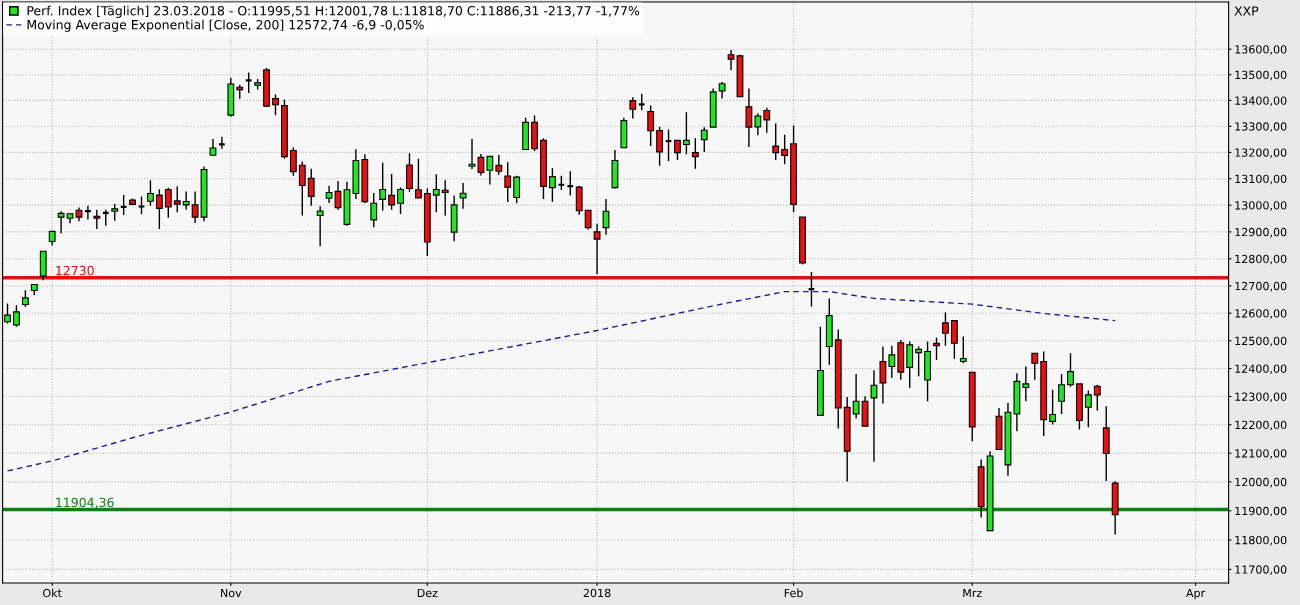  What do you see at coordinates (1261, 511) in the screenshot?
I see `y-tick-label: 11900,00` at bounding box center [1261, 511].